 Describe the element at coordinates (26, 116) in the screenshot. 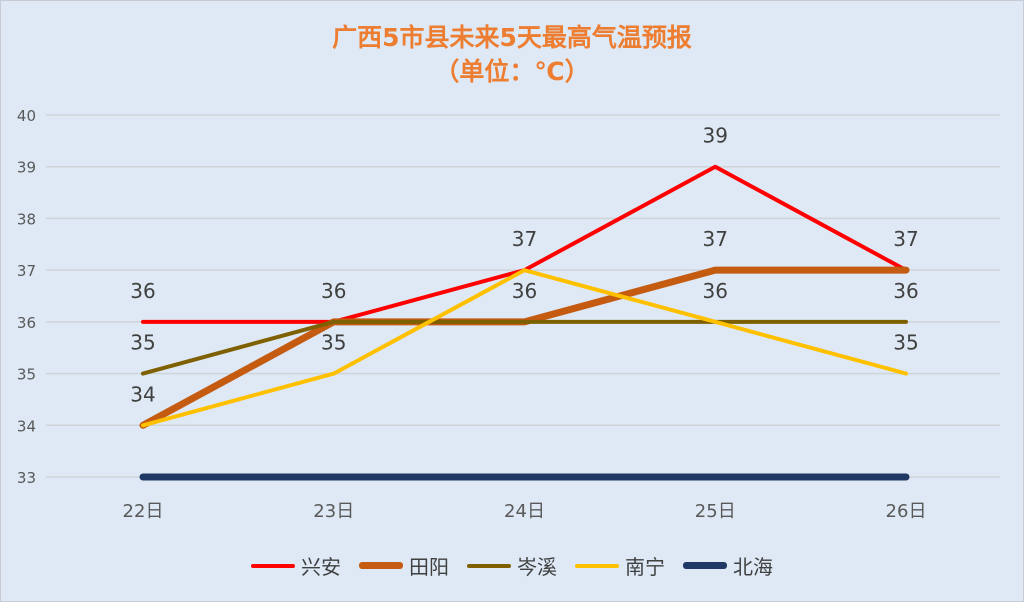

I see `y-tick-label: 40` at that location.